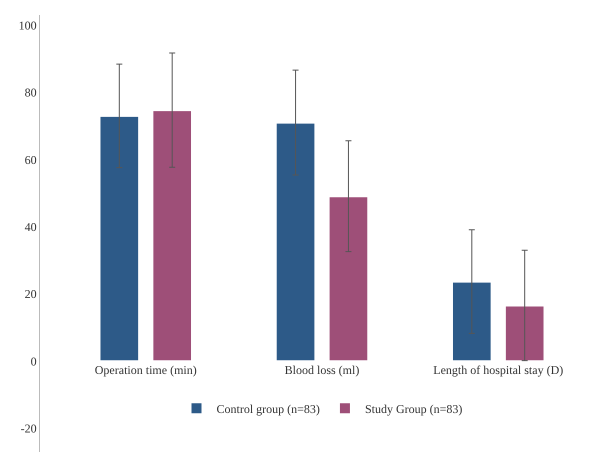 The width and height of the screenshot is (614, 462). Describe the element at coordinates (30, 159) in the screenshot. I see `y-tick-label: 60` at that location.